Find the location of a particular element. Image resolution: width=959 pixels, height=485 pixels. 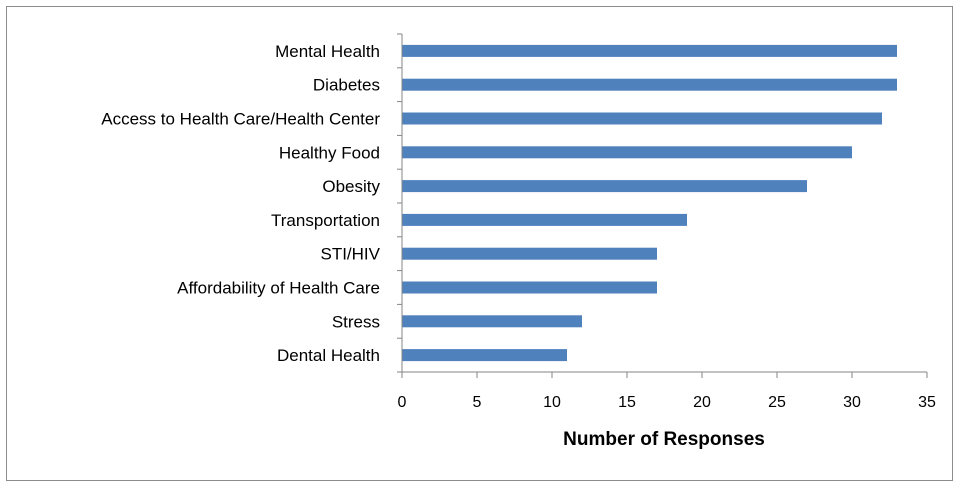

x-tick-label-0: 0 is located at coordinates (402, 402).